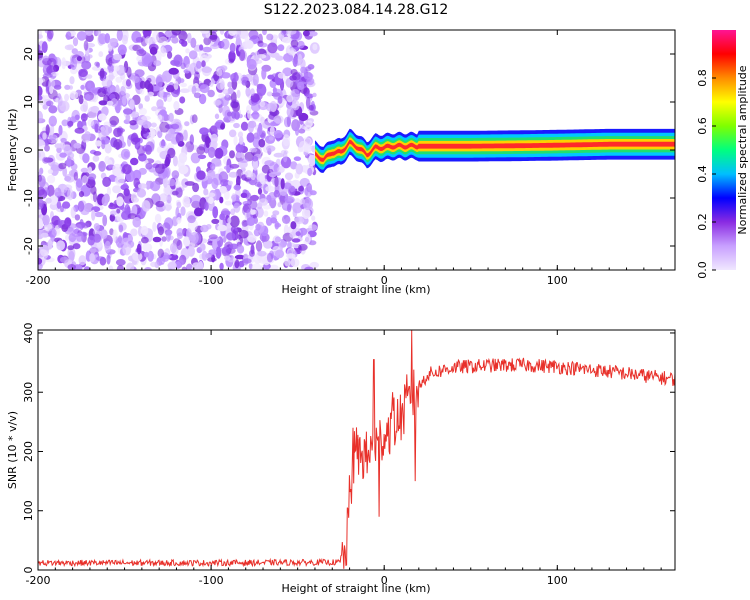 This screenshot has height=600, width=750. Describe the element at coordinates (702, 270) in the screenshot. I see `colorbar-tick-label: 0.0` at that location.